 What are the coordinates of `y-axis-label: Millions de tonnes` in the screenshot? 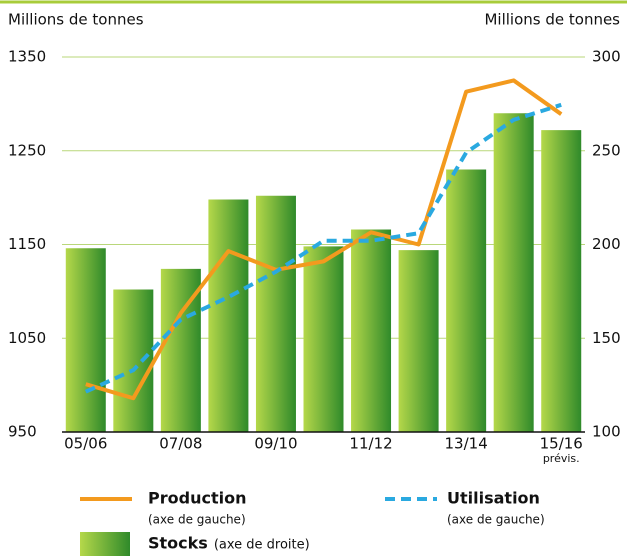 It's located at (76, 20).